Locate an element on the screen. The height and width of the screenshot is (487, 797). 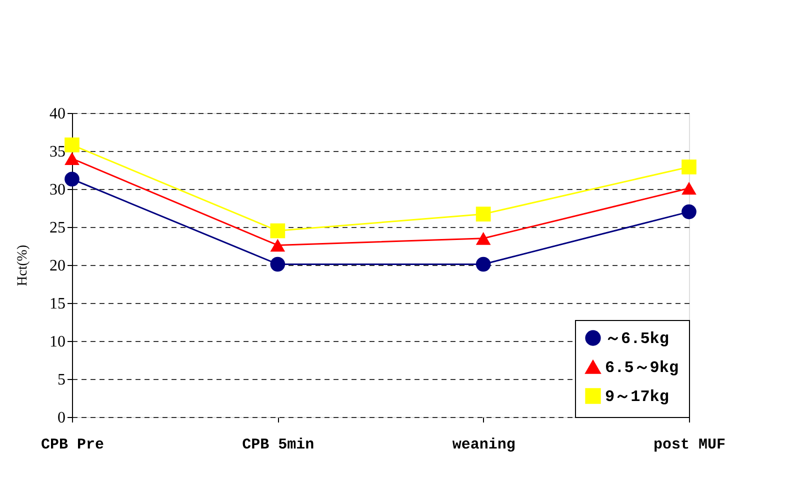
legend-label: ～6.5kg is located at coordinates (637, 339).